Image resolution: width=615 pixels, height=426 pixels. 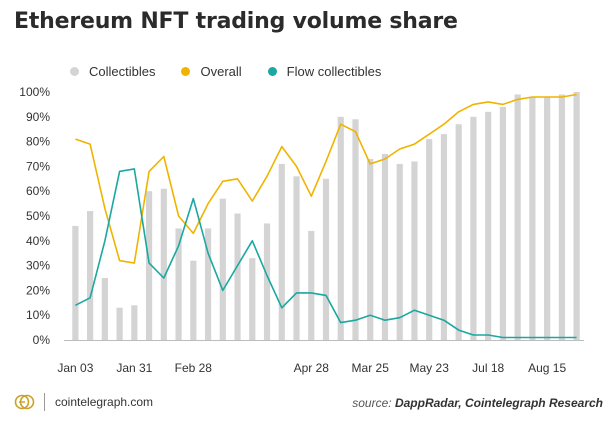 I want to click on legend-item-collectibles: Collectibles, so click(x=112, y=71).